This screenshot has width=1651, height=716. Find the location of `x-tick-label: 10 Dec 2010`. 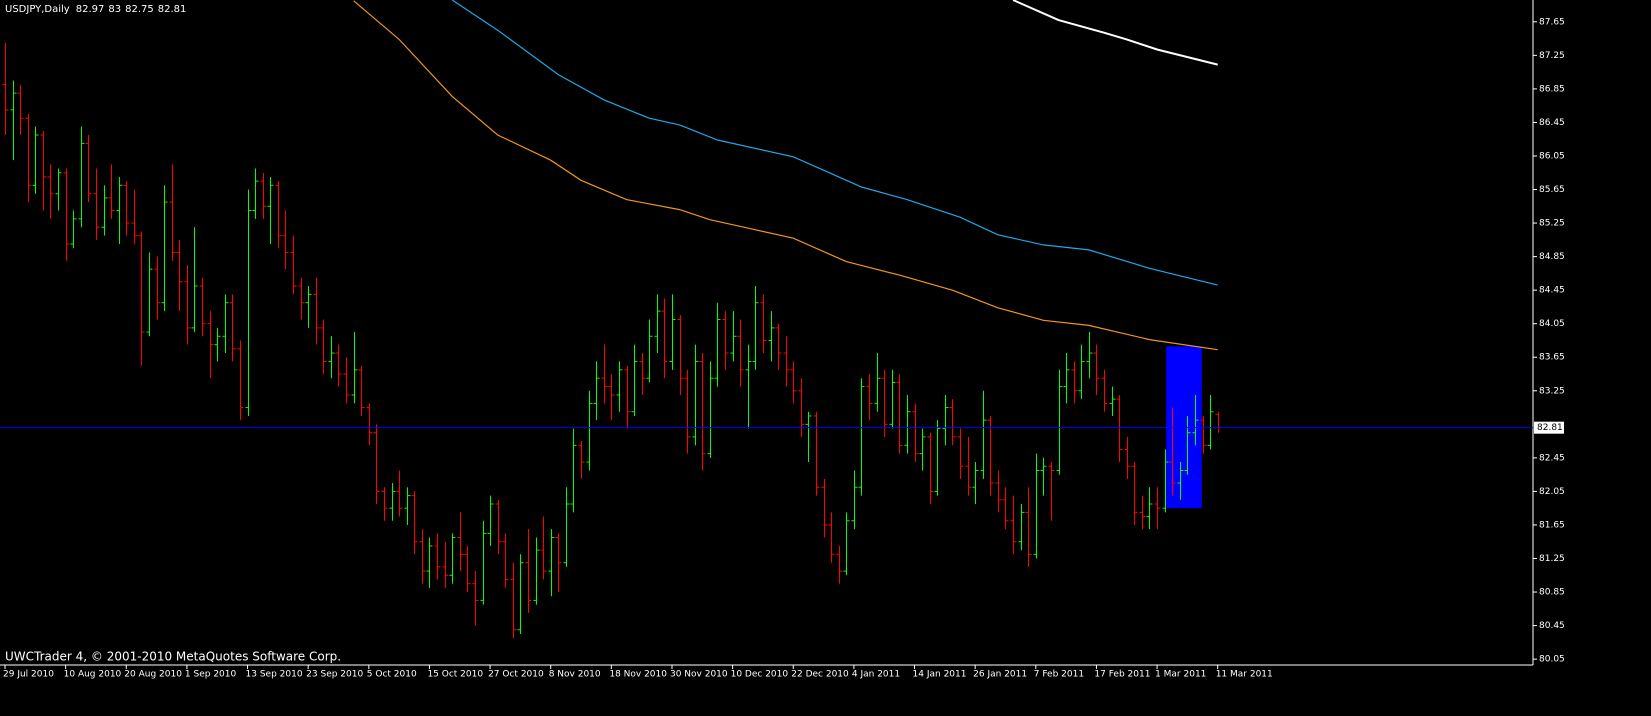

x-tick-label: 10 Dec 2010 is located at coordinates (760, 675).